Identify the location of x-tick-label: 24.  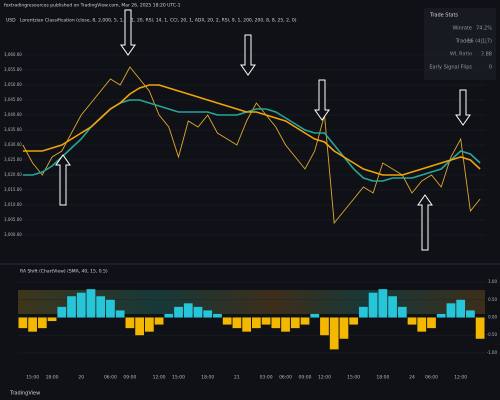
(412, 378).